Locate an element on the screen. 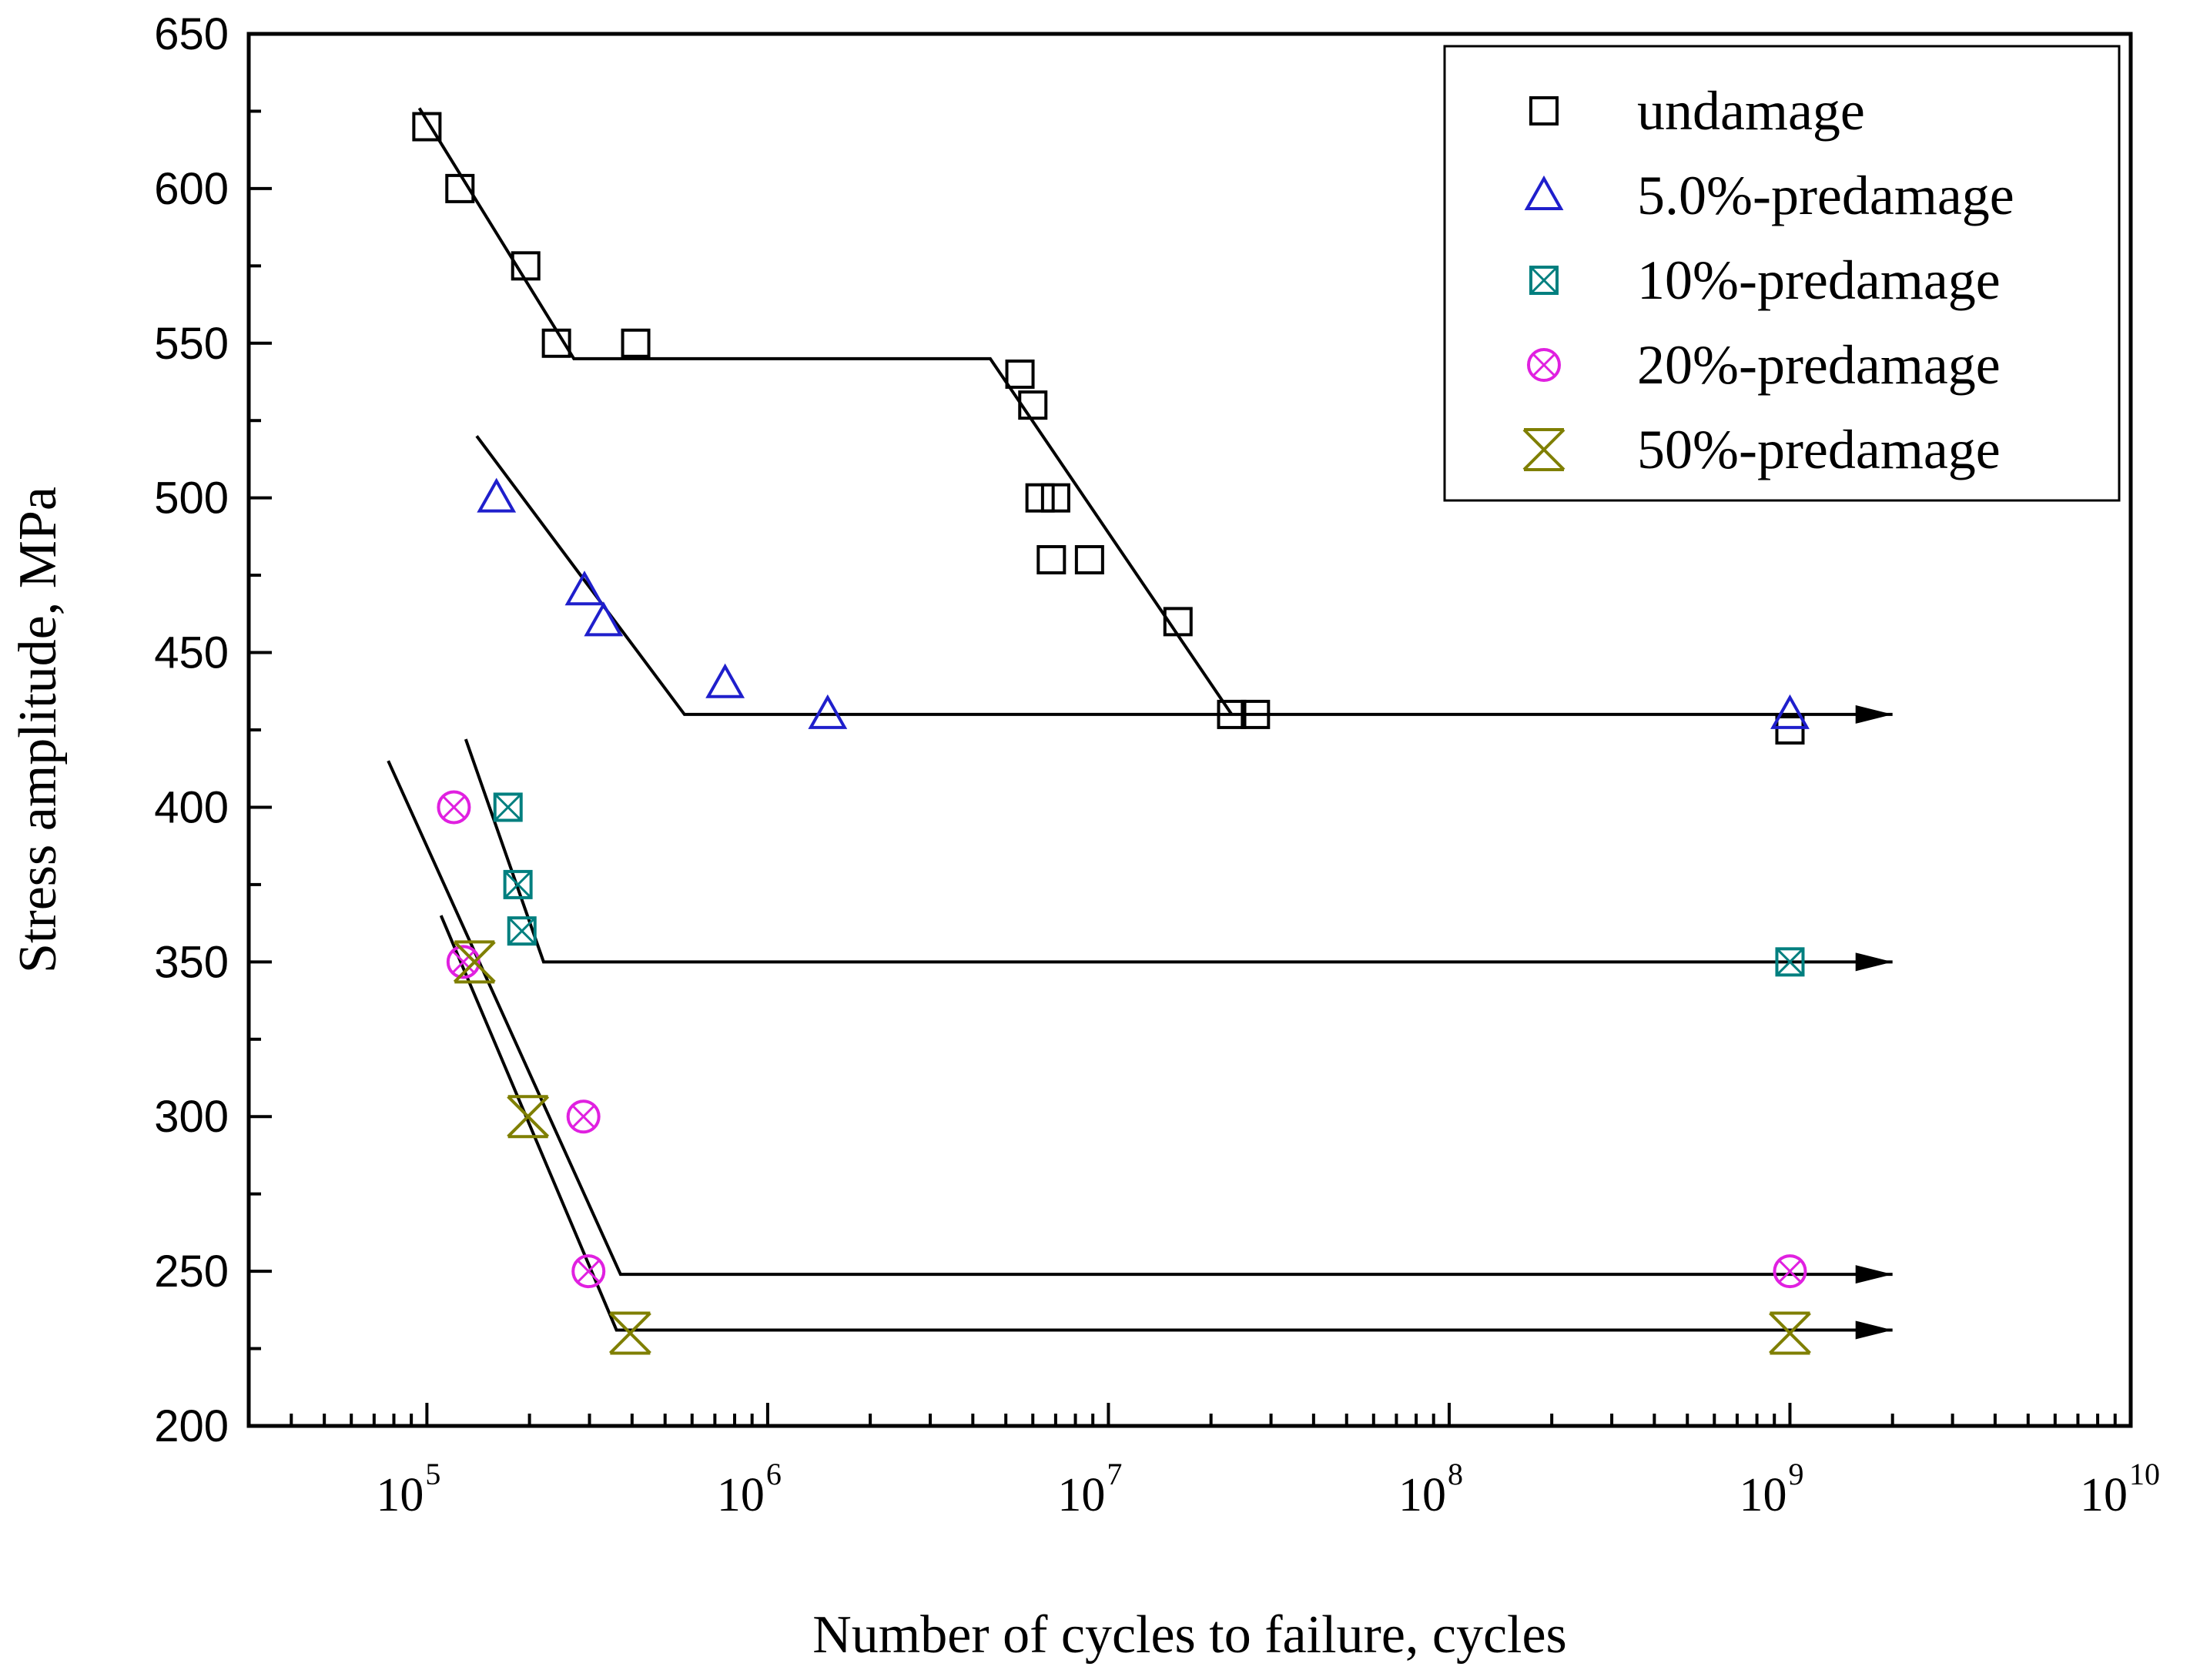  x-tick-exponent: 7 is located at coordinates (1114, 1474).